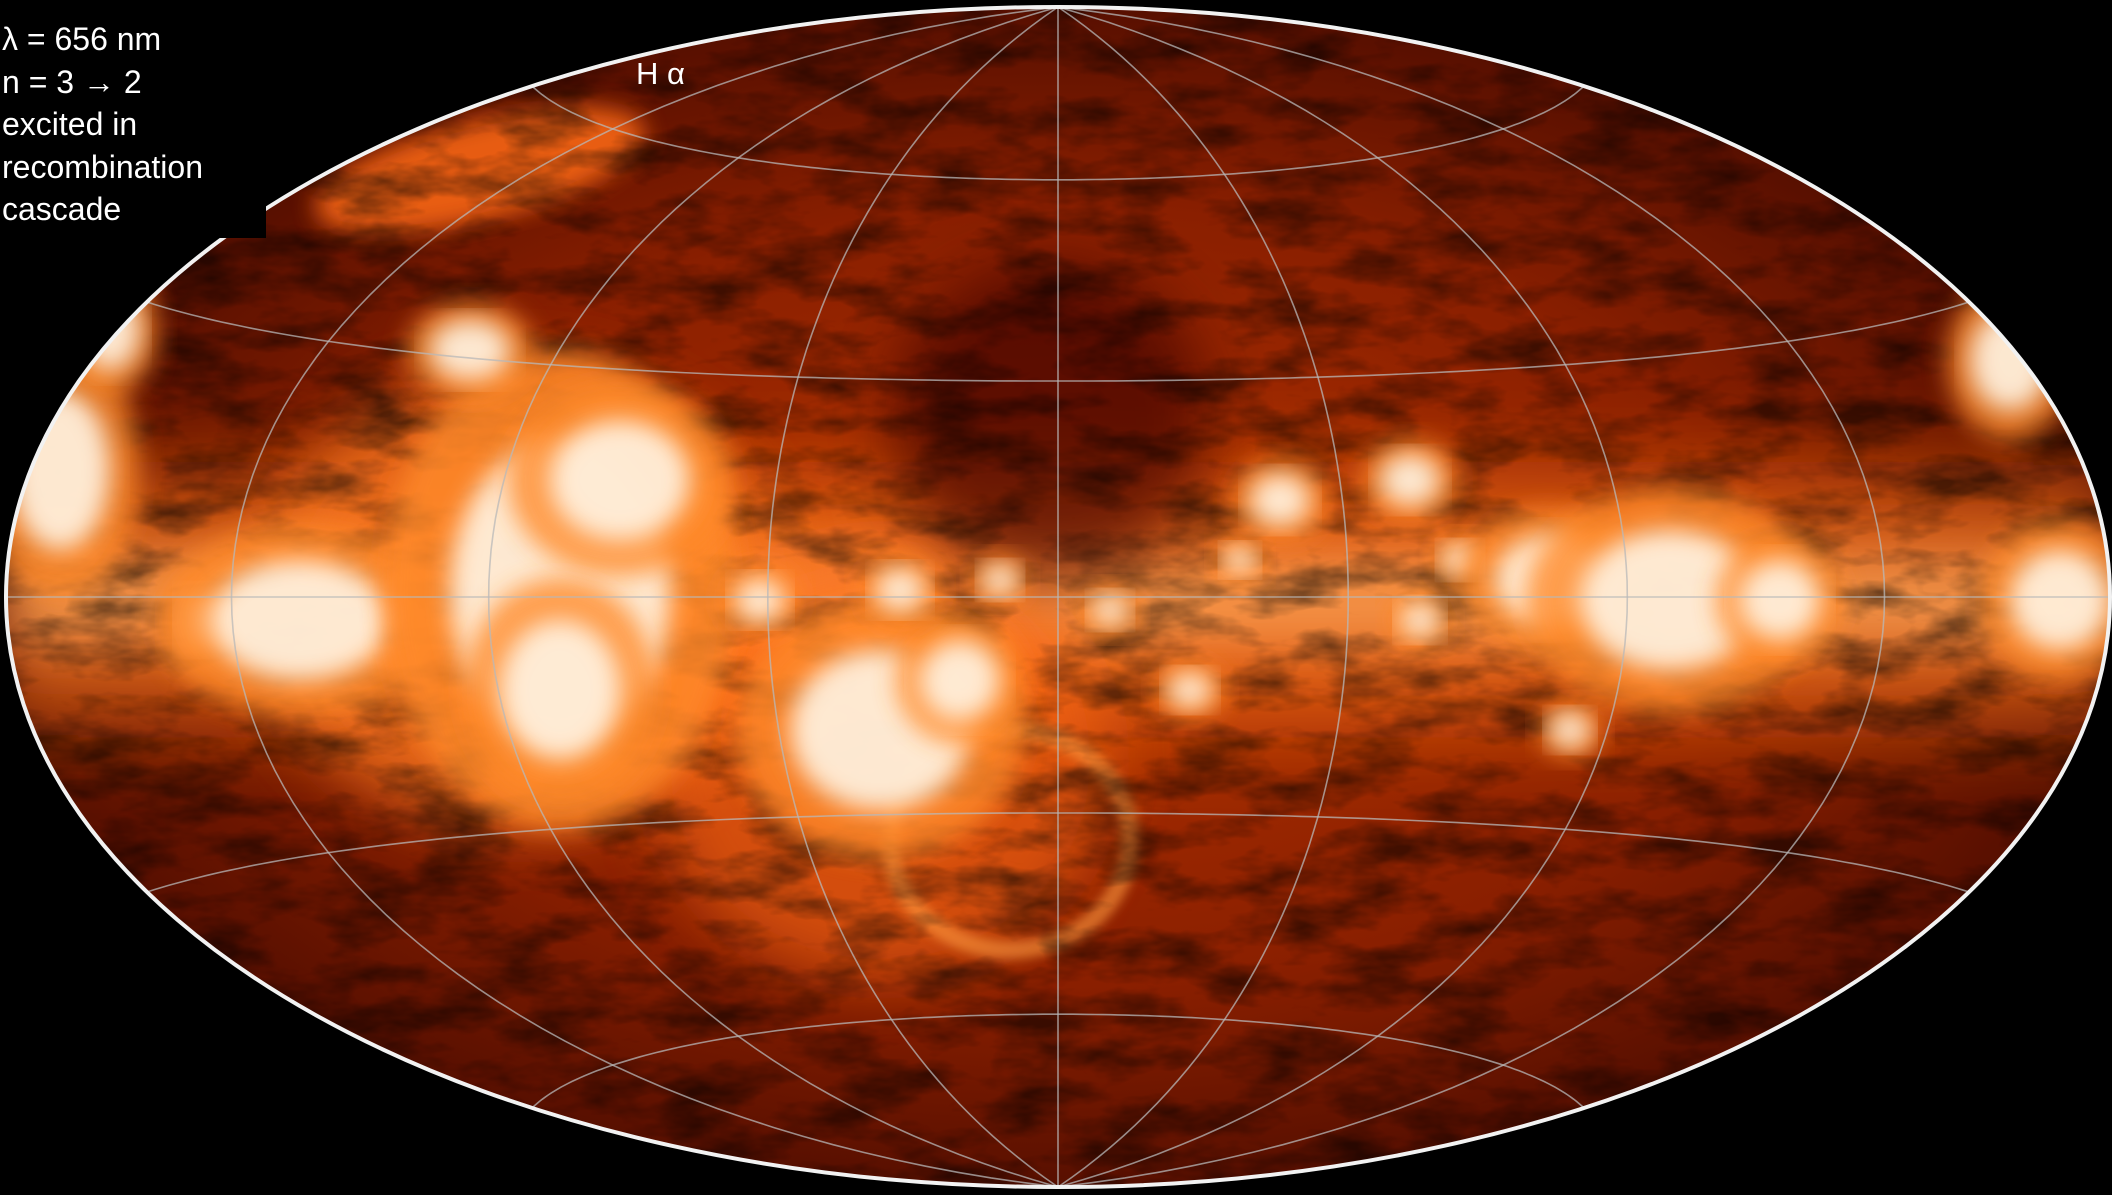  What do you see at coordinates (70, 124) in the screenshot?
I see `excitation-text-1: excited in` at bounding box center [70, 124].